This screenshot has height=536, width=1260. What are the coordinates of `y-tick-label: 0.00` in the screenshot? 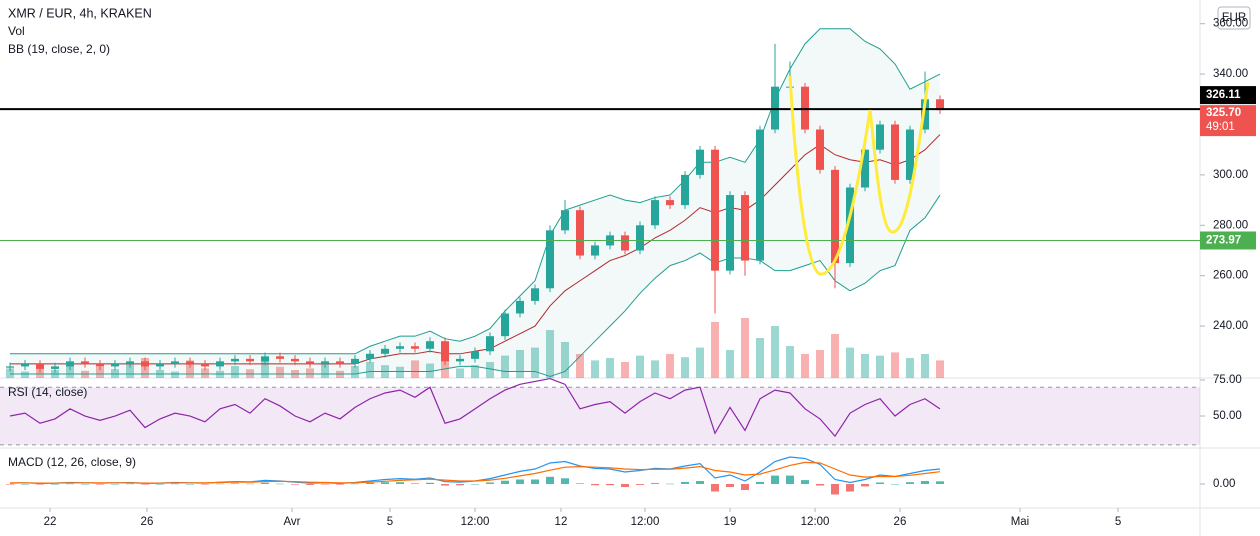 It's located at (1224, 484).